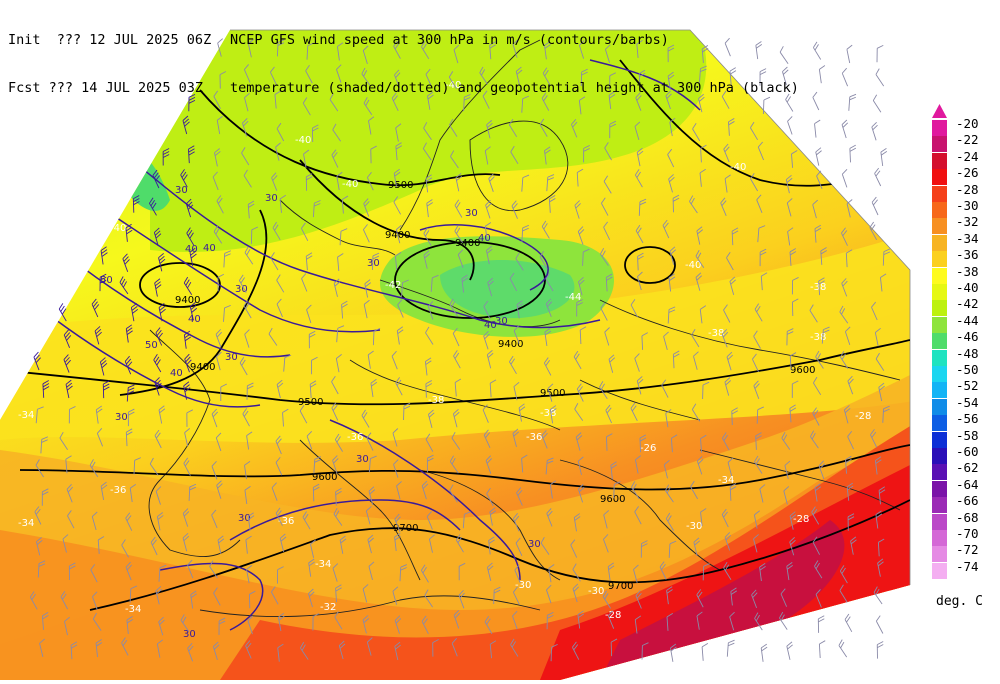 This screenshot has height=684, width=1000. Describe the element at coordinates (967, 550) in the screenshot. I see `colorbar-label: -72` at that location.